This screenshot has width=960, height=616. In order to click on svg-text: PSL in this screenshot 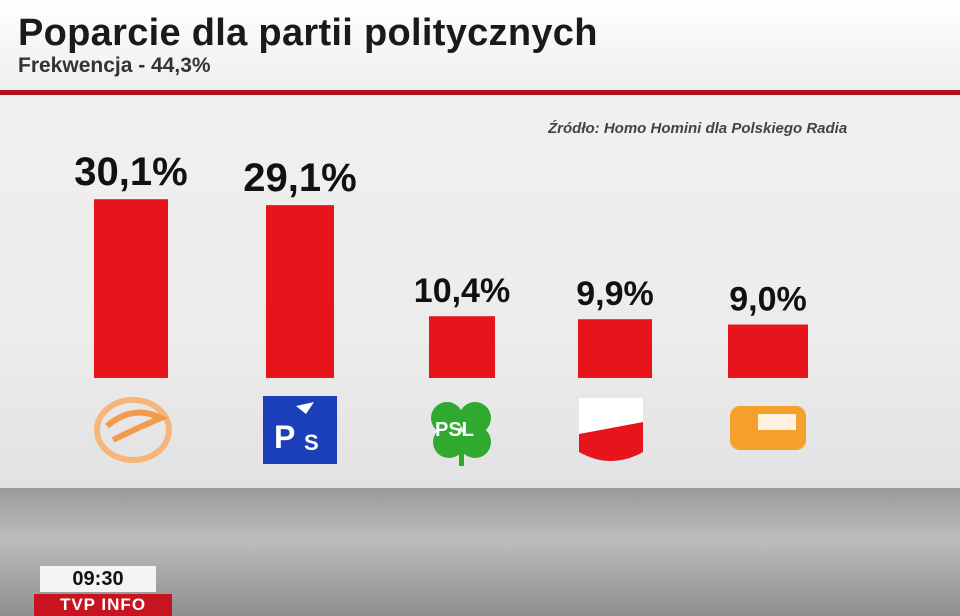, I will do `click(454, 430)`.